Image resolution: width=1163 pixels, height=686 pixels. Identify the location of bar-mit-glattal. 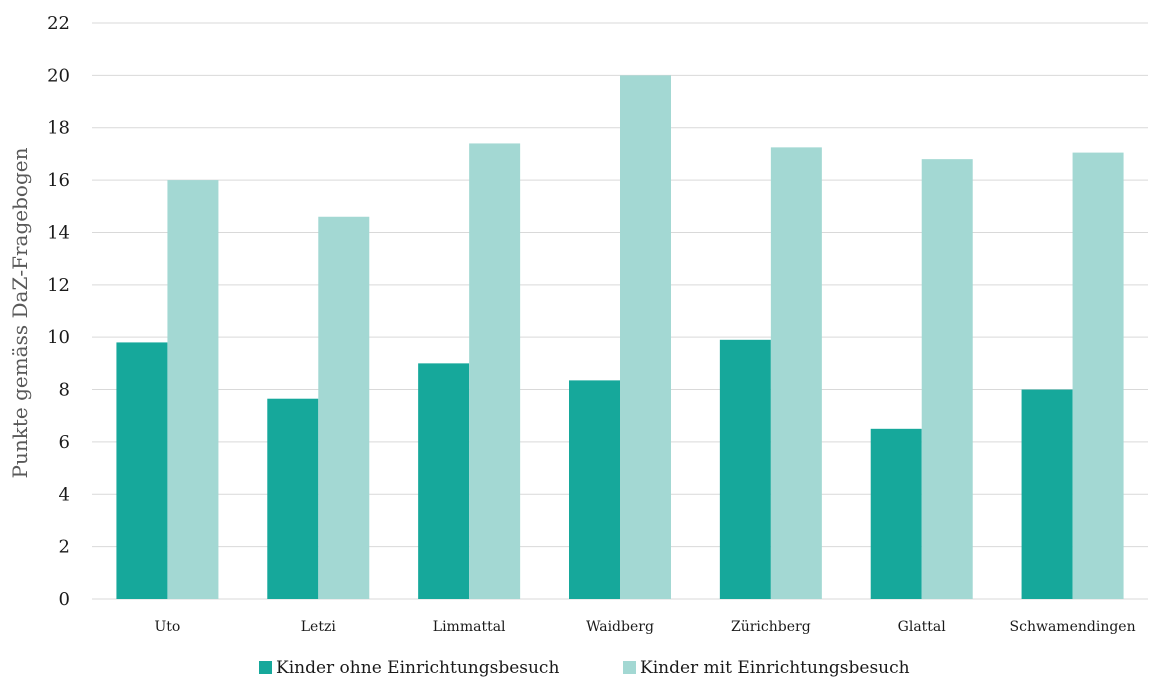
(947, 379).